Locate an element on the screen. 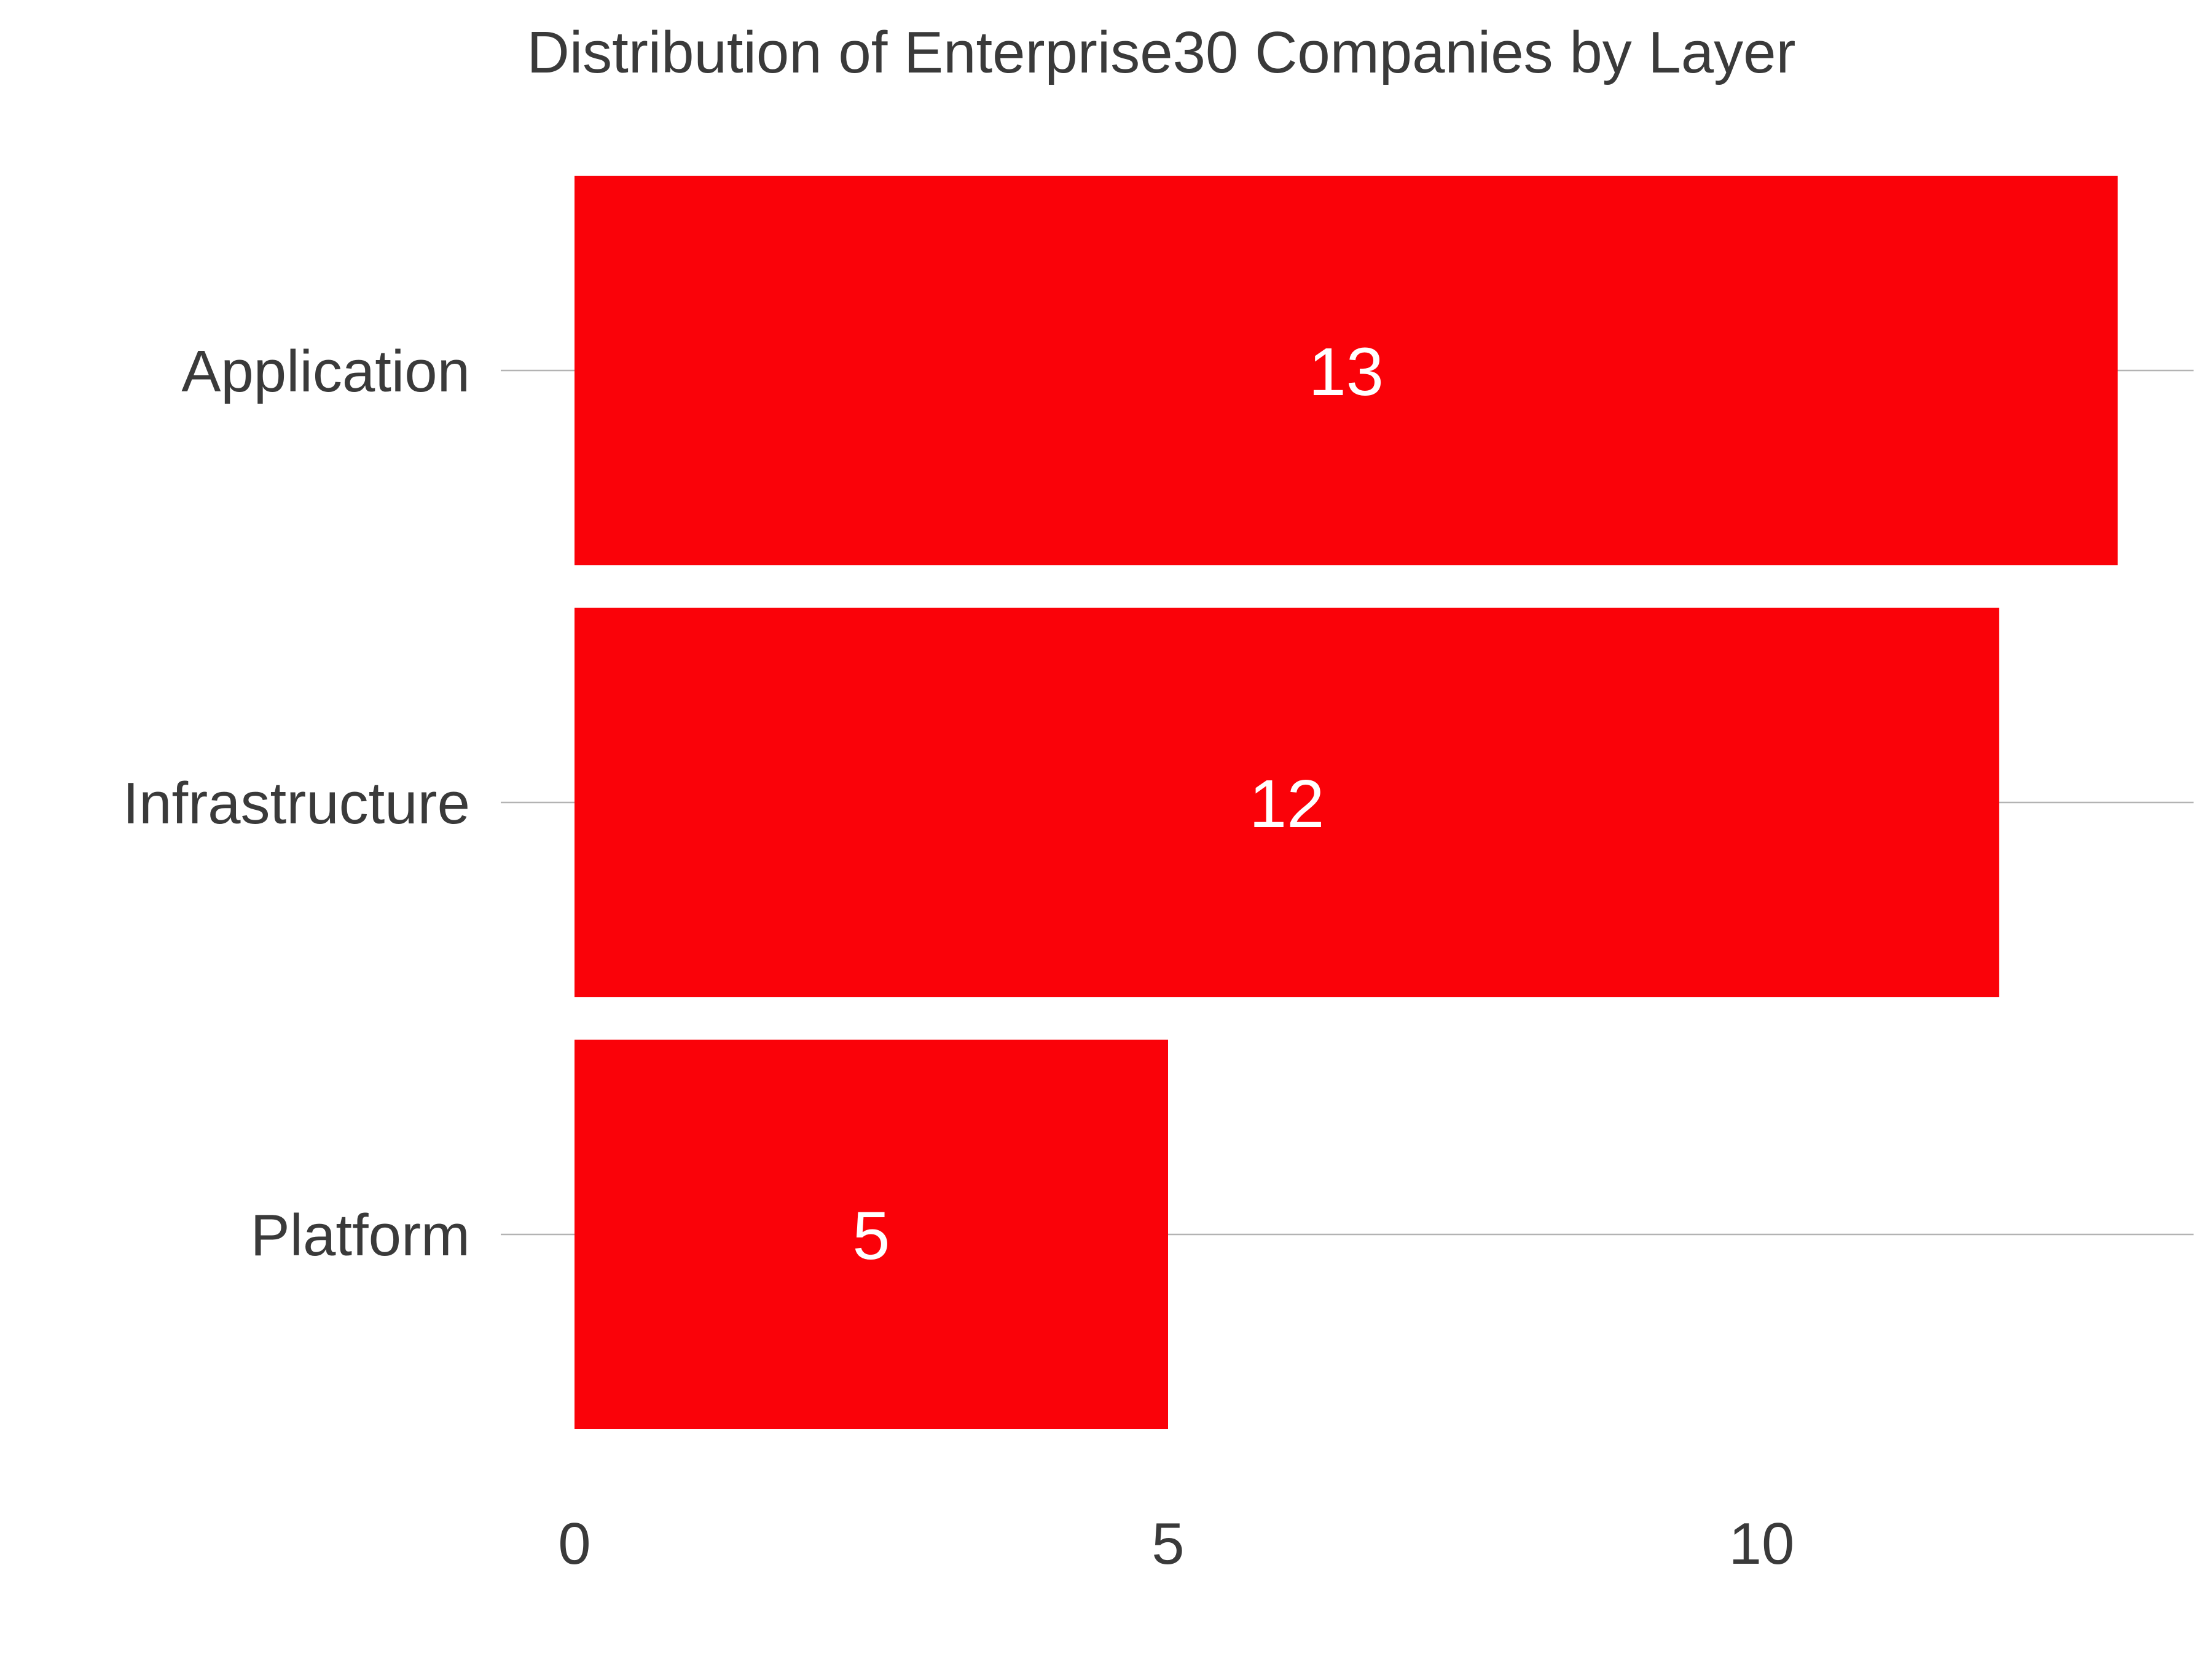 The image size is (2212, 1659). bar-platform is located at coordinates (871, 1234).